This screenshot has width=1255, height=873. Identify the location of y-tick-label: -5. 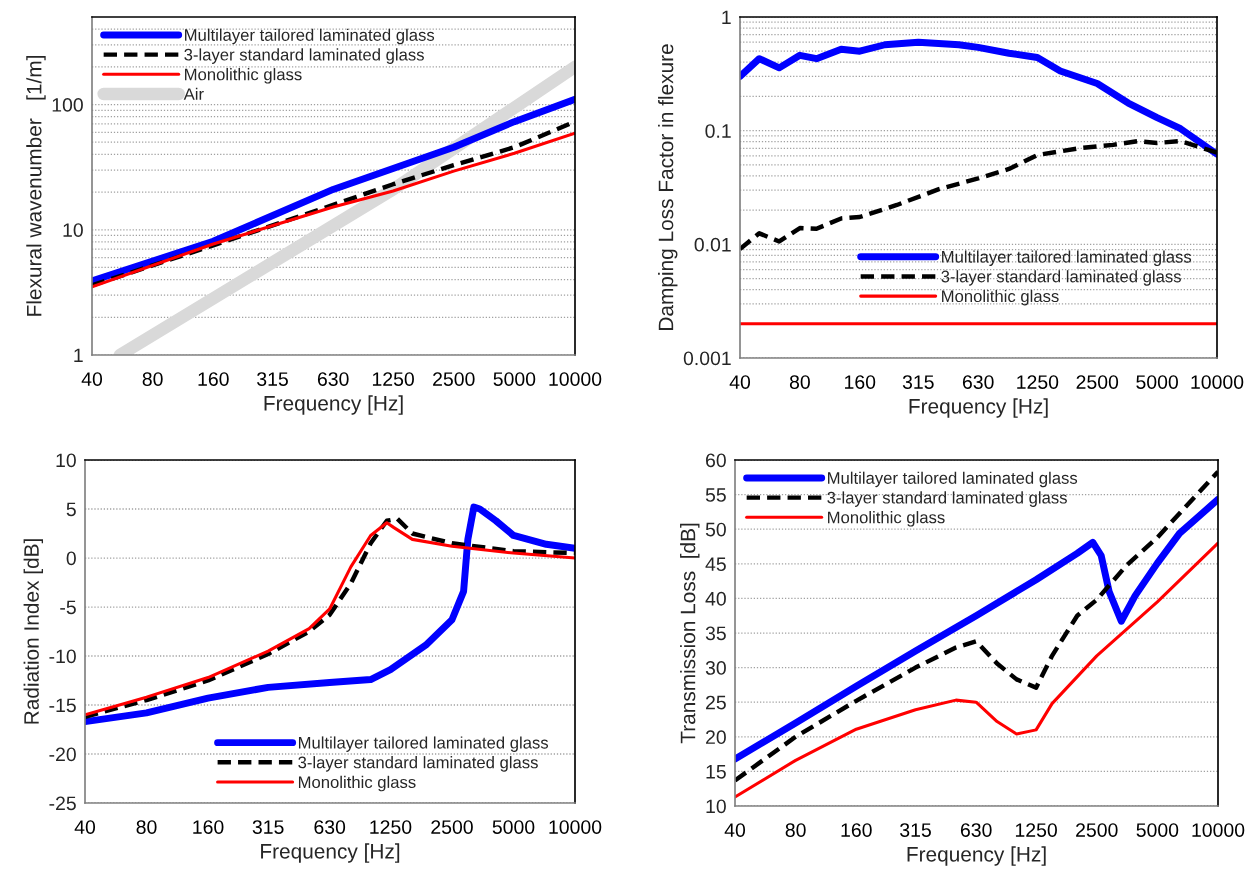
(68, 607).